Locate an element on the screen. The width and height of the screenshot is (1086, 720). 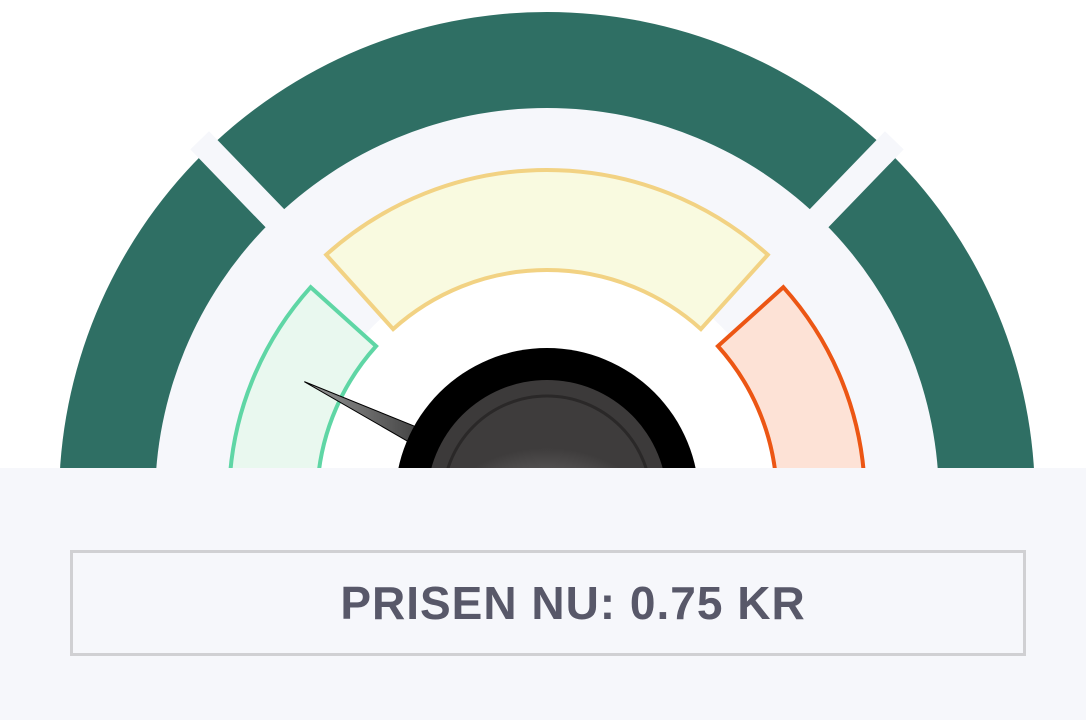
price-label: PRISEN NU: is located at coordinates (478, 603).